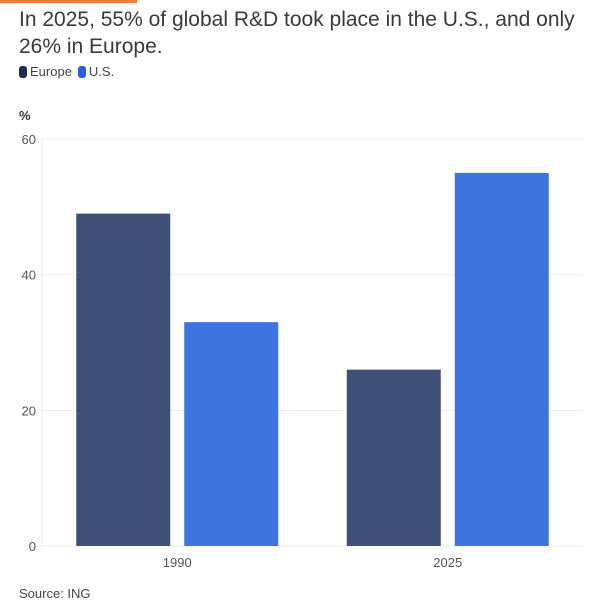 The width and height of the screenshot is (600, 612). What do you see at coordinates (29, 275) in the screenshot?
I see `y-tick-label: 40` at bounding box center [29, 275].